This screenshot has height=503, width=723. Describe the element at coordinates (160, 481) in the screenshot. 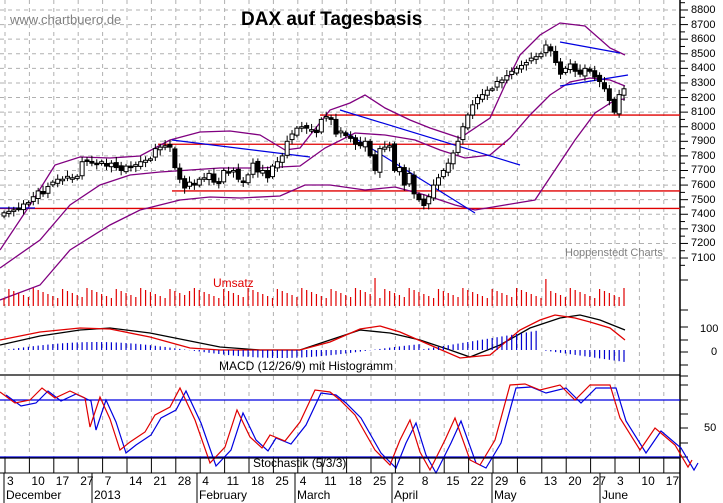

I see `date-tick-label: 21` at that location.